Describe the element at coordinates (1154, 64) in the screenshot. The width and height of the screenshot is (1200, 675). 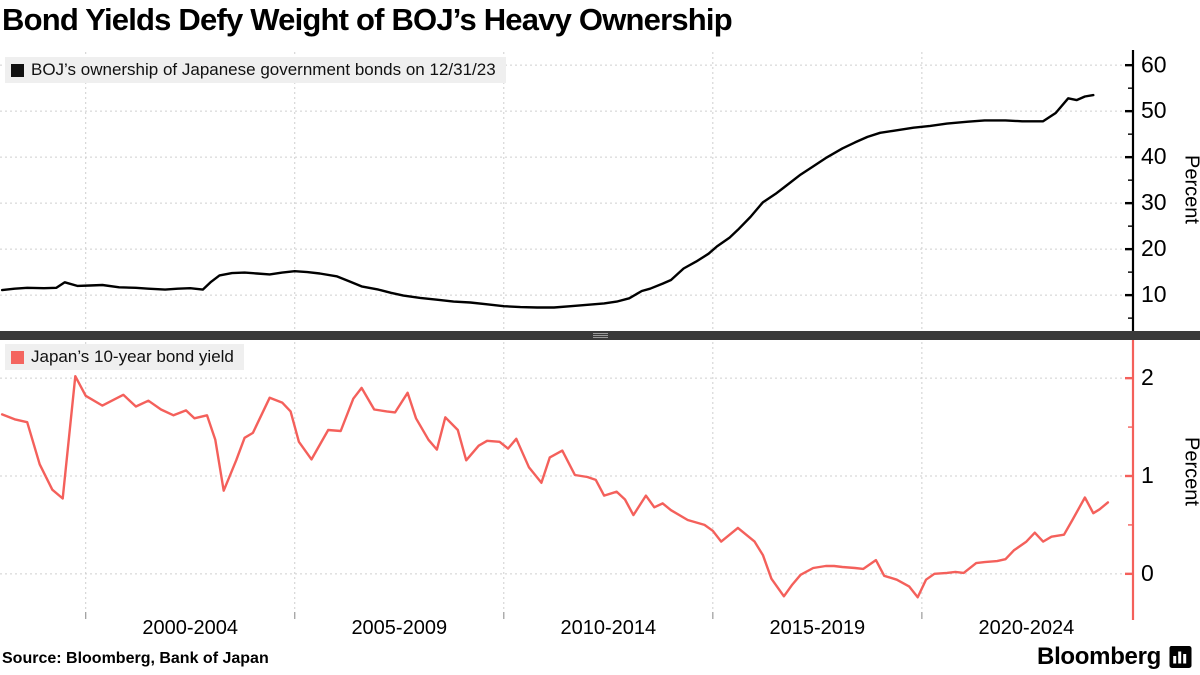
I see `y-tick-label: 60` at that location.